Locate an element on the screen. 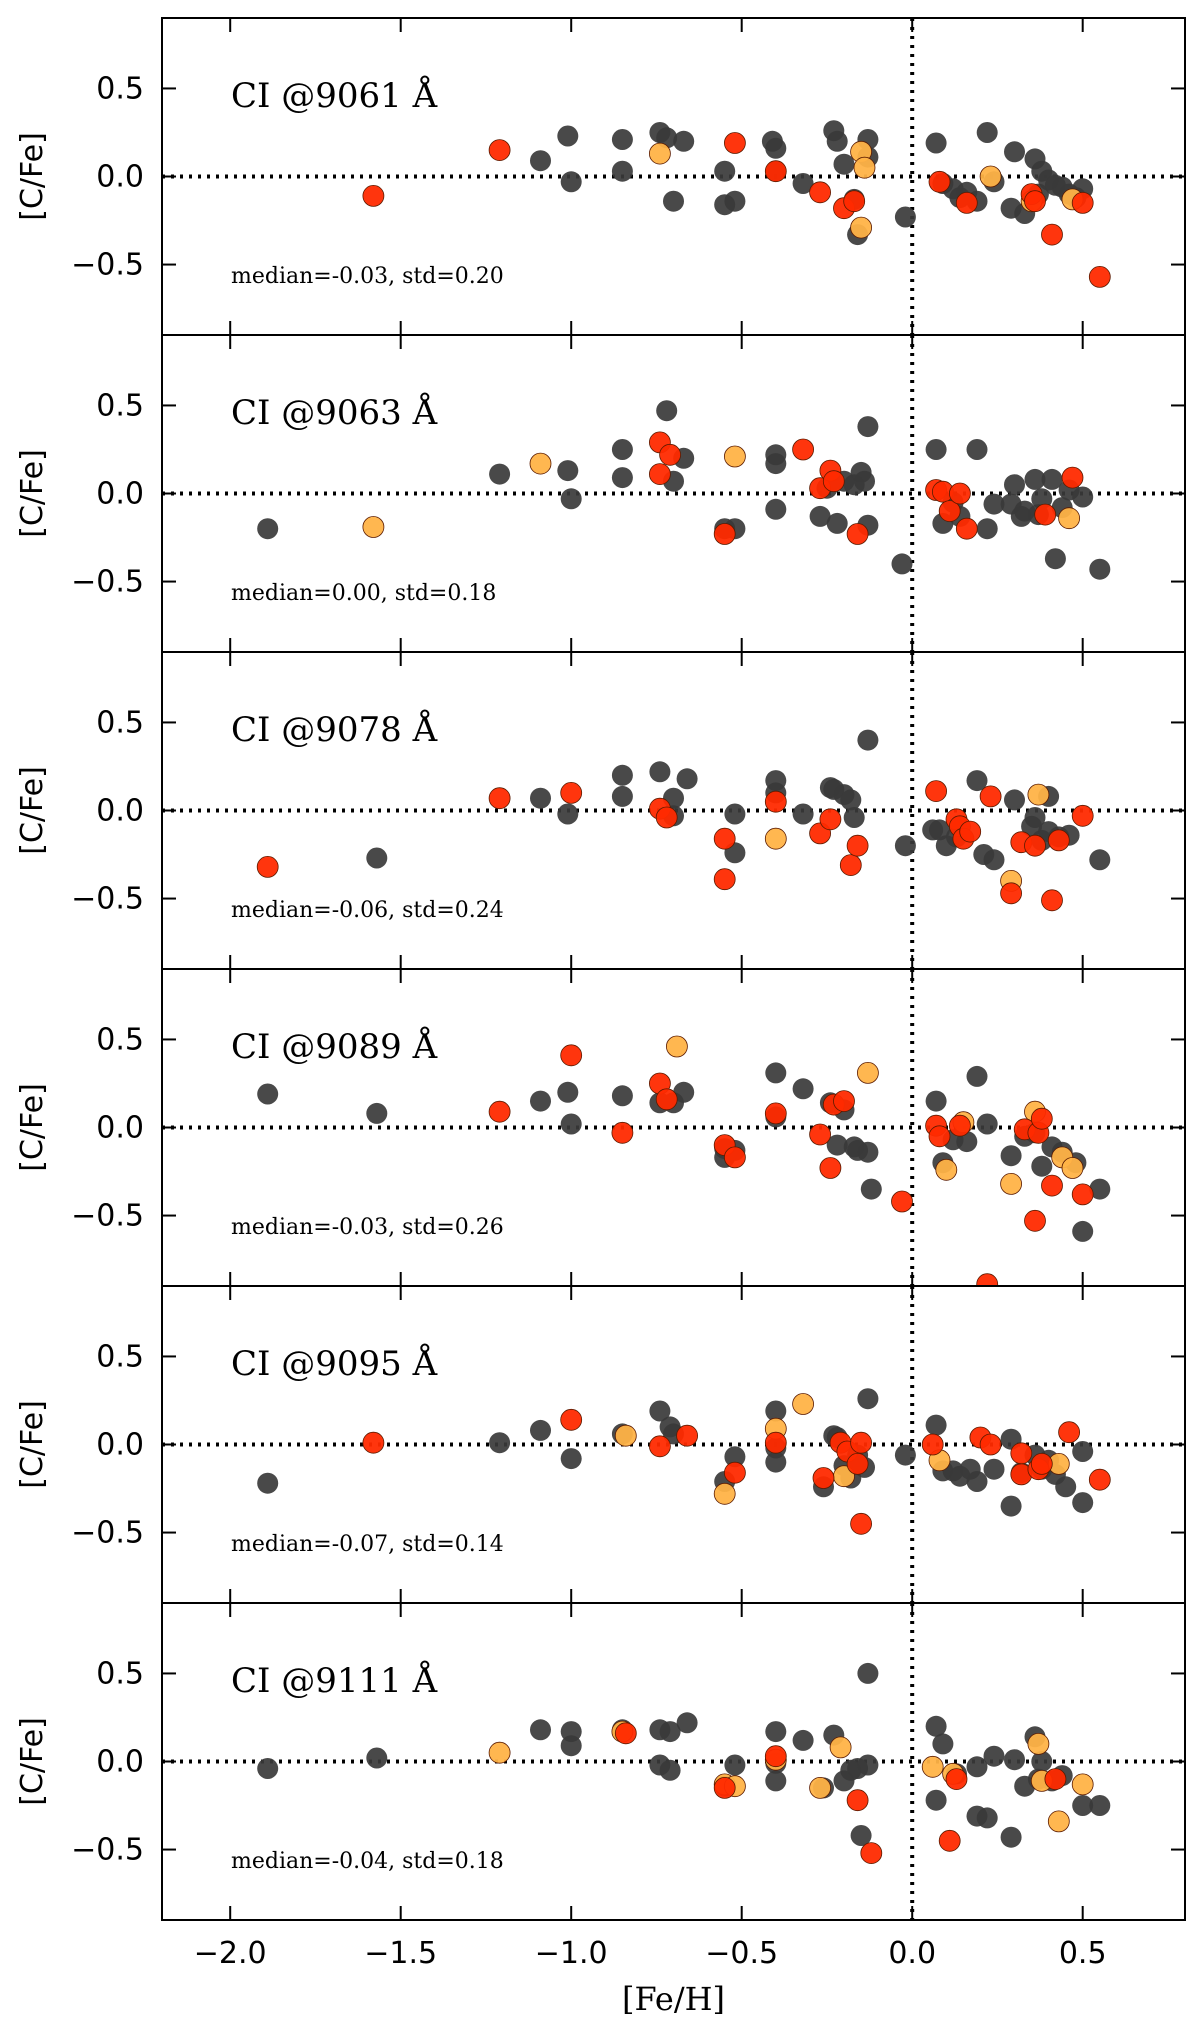 The height and width of the screenshot is (2028, 1200). x-tick-label: 0.0 is located at coordinates (912, 1953).